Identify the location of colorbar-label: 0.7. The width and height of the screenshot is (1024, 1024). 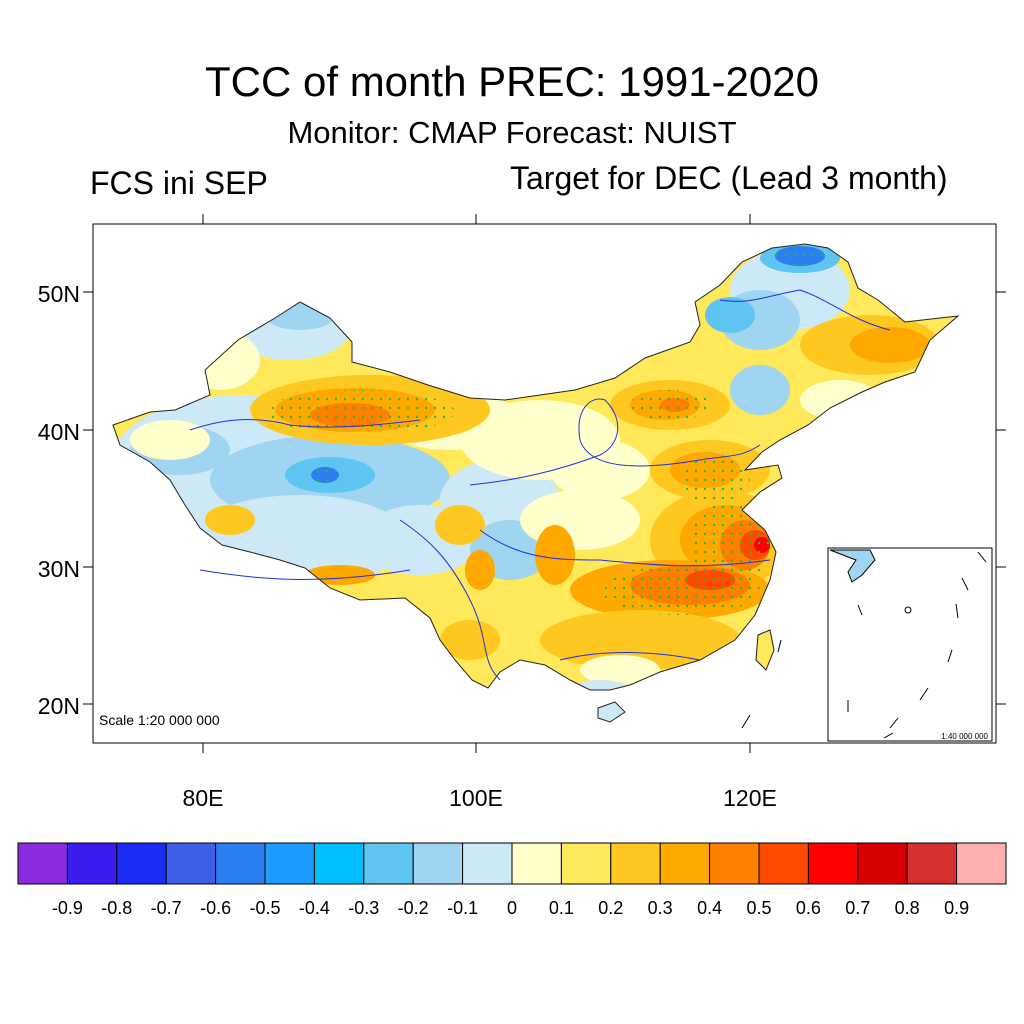
(857, 908).